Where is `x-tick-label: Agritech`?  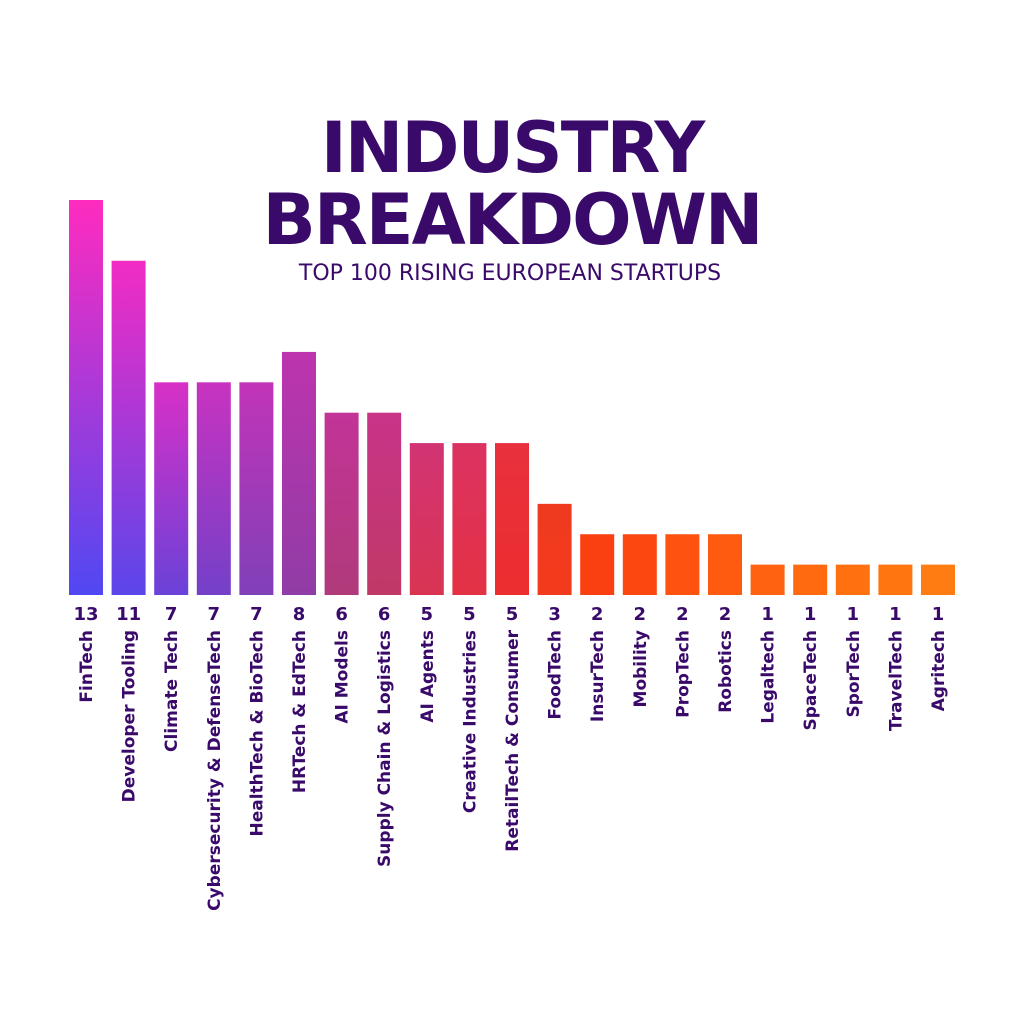 x-tick-label: Agritech is located at coordinates (939, 670).